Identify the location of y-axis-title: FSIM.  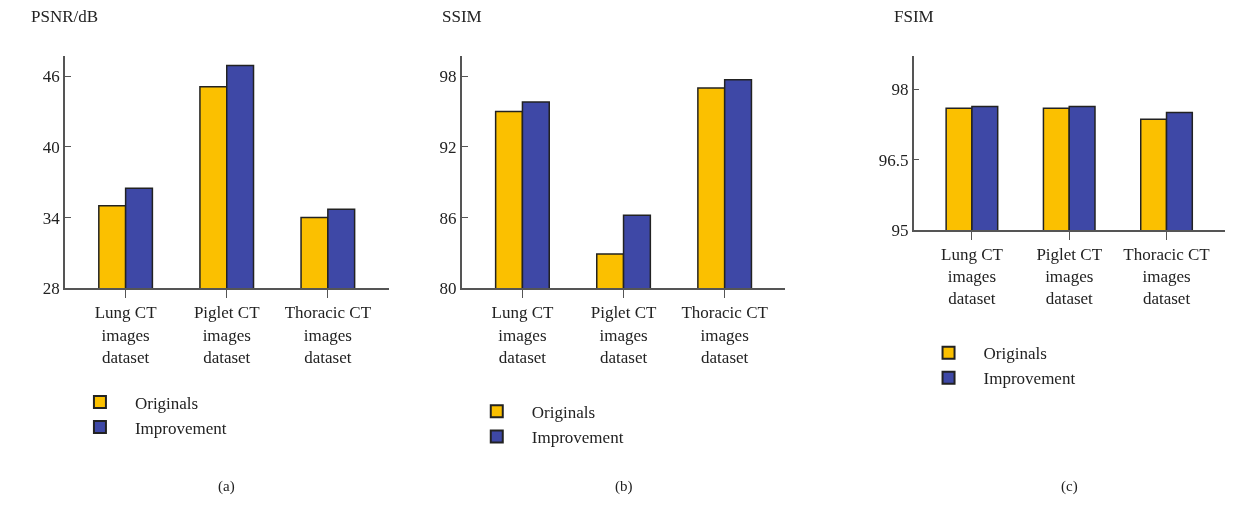
(914, 16).